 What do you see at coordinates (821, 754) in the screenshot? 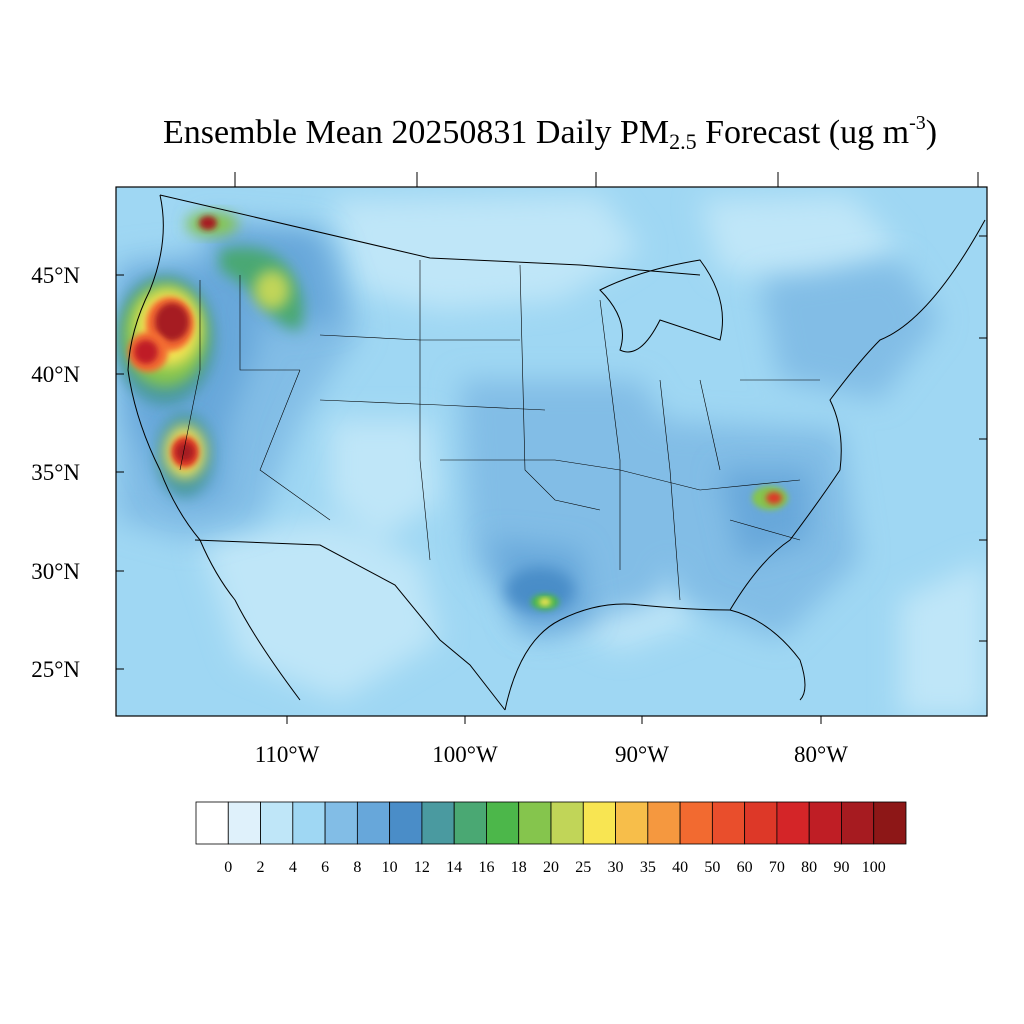
I see `lon-label: 80°W` at bounding box center [821, 754].